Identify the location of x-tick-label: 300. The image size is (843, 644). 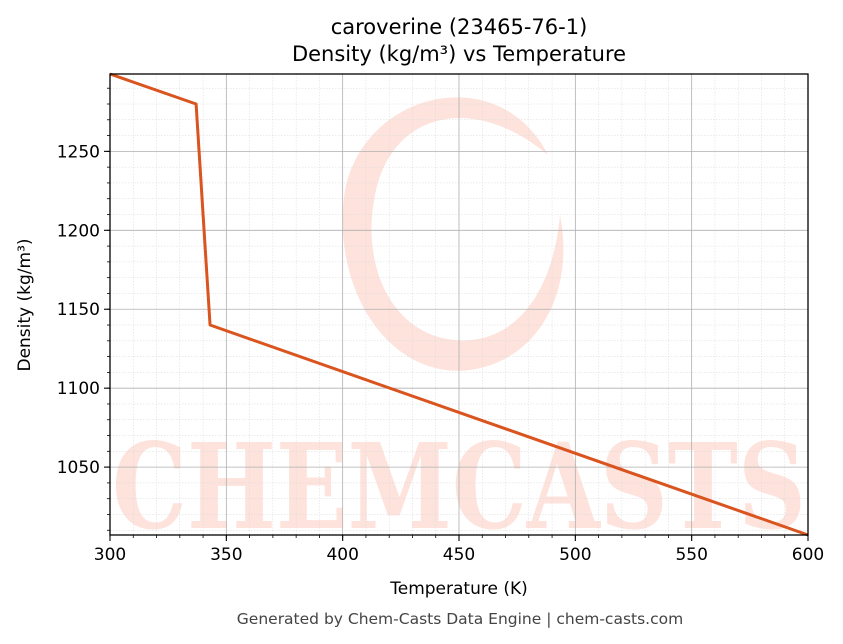
(110, 555).